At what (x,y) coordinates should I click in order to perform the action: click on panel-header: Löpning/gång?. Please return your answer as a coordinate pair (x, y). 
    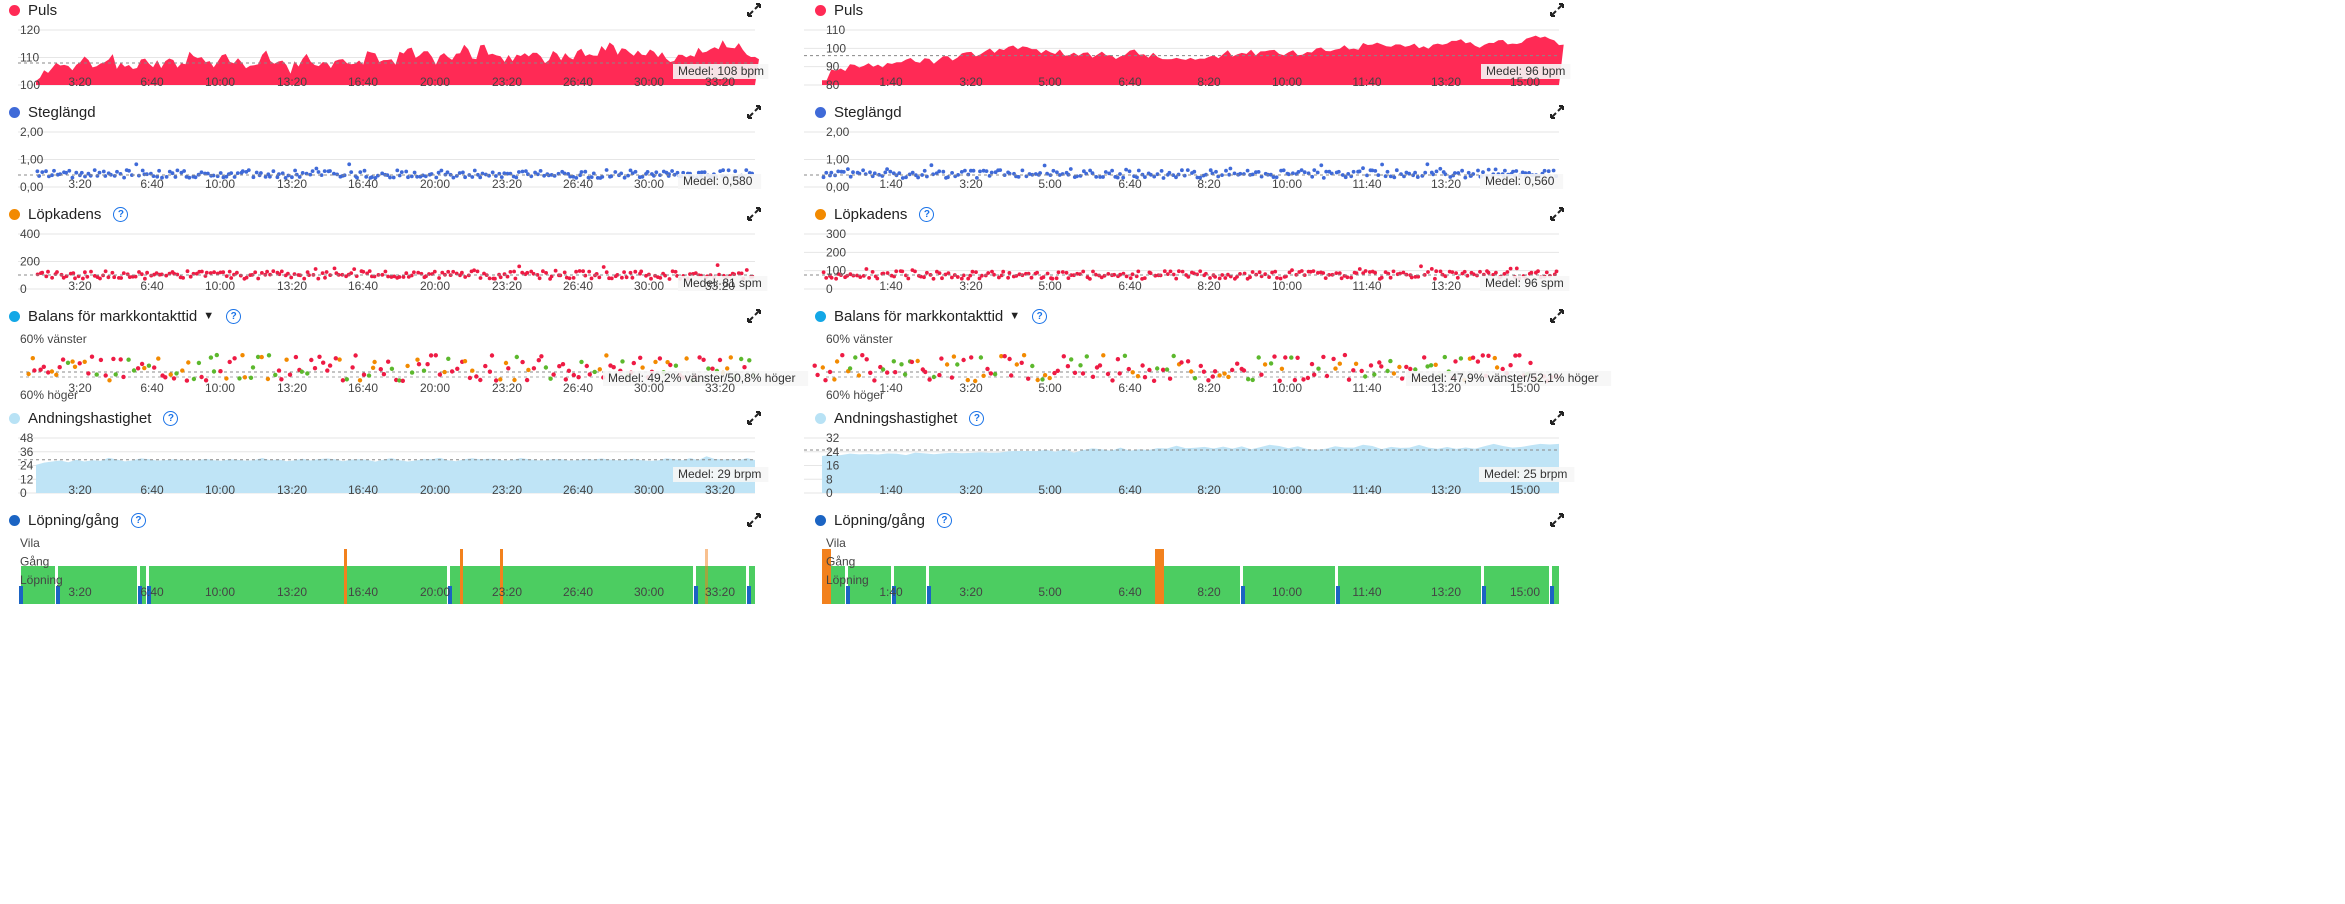
    Looking at the image, I should click on (879, 520).